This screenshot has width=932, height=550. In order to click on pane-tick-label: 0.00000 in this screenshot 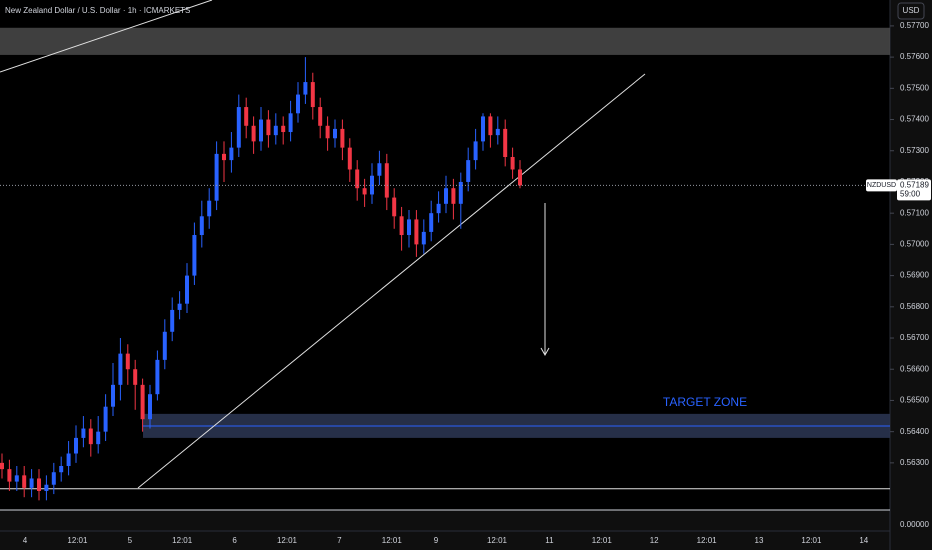, I will do `click(914, 524)`.